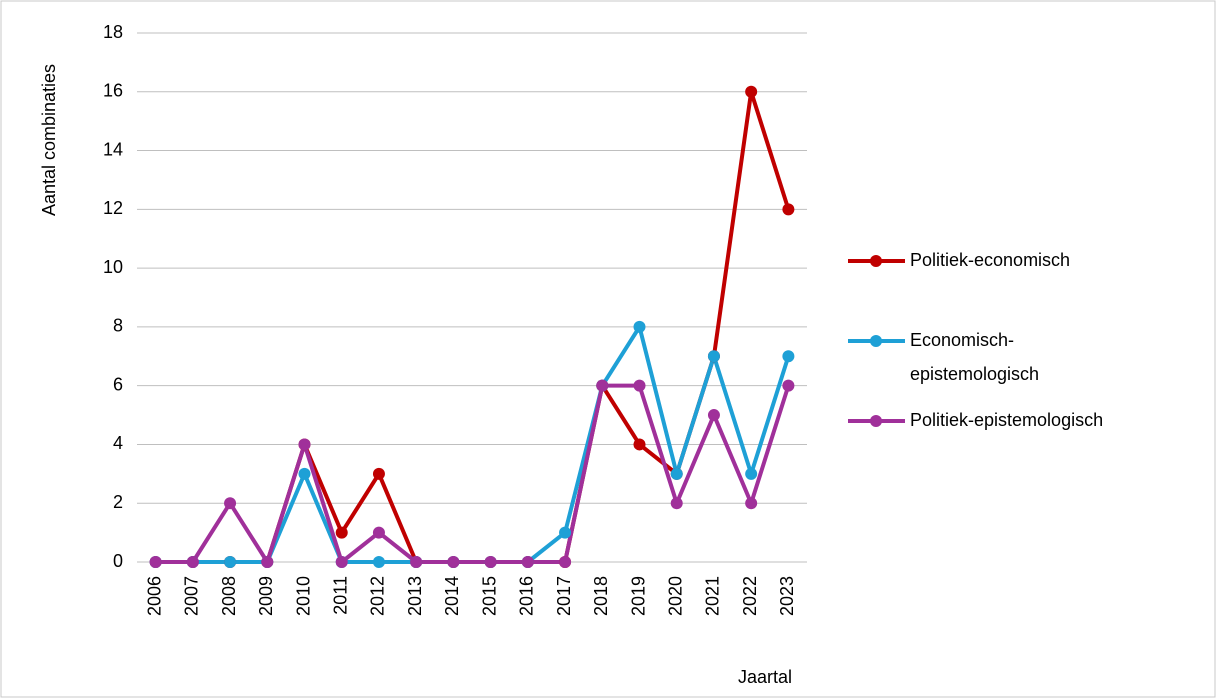  Describe the element at coordinates (962, 340) in the screenshot. I see `legend-label-line: Economisch-` at that location.